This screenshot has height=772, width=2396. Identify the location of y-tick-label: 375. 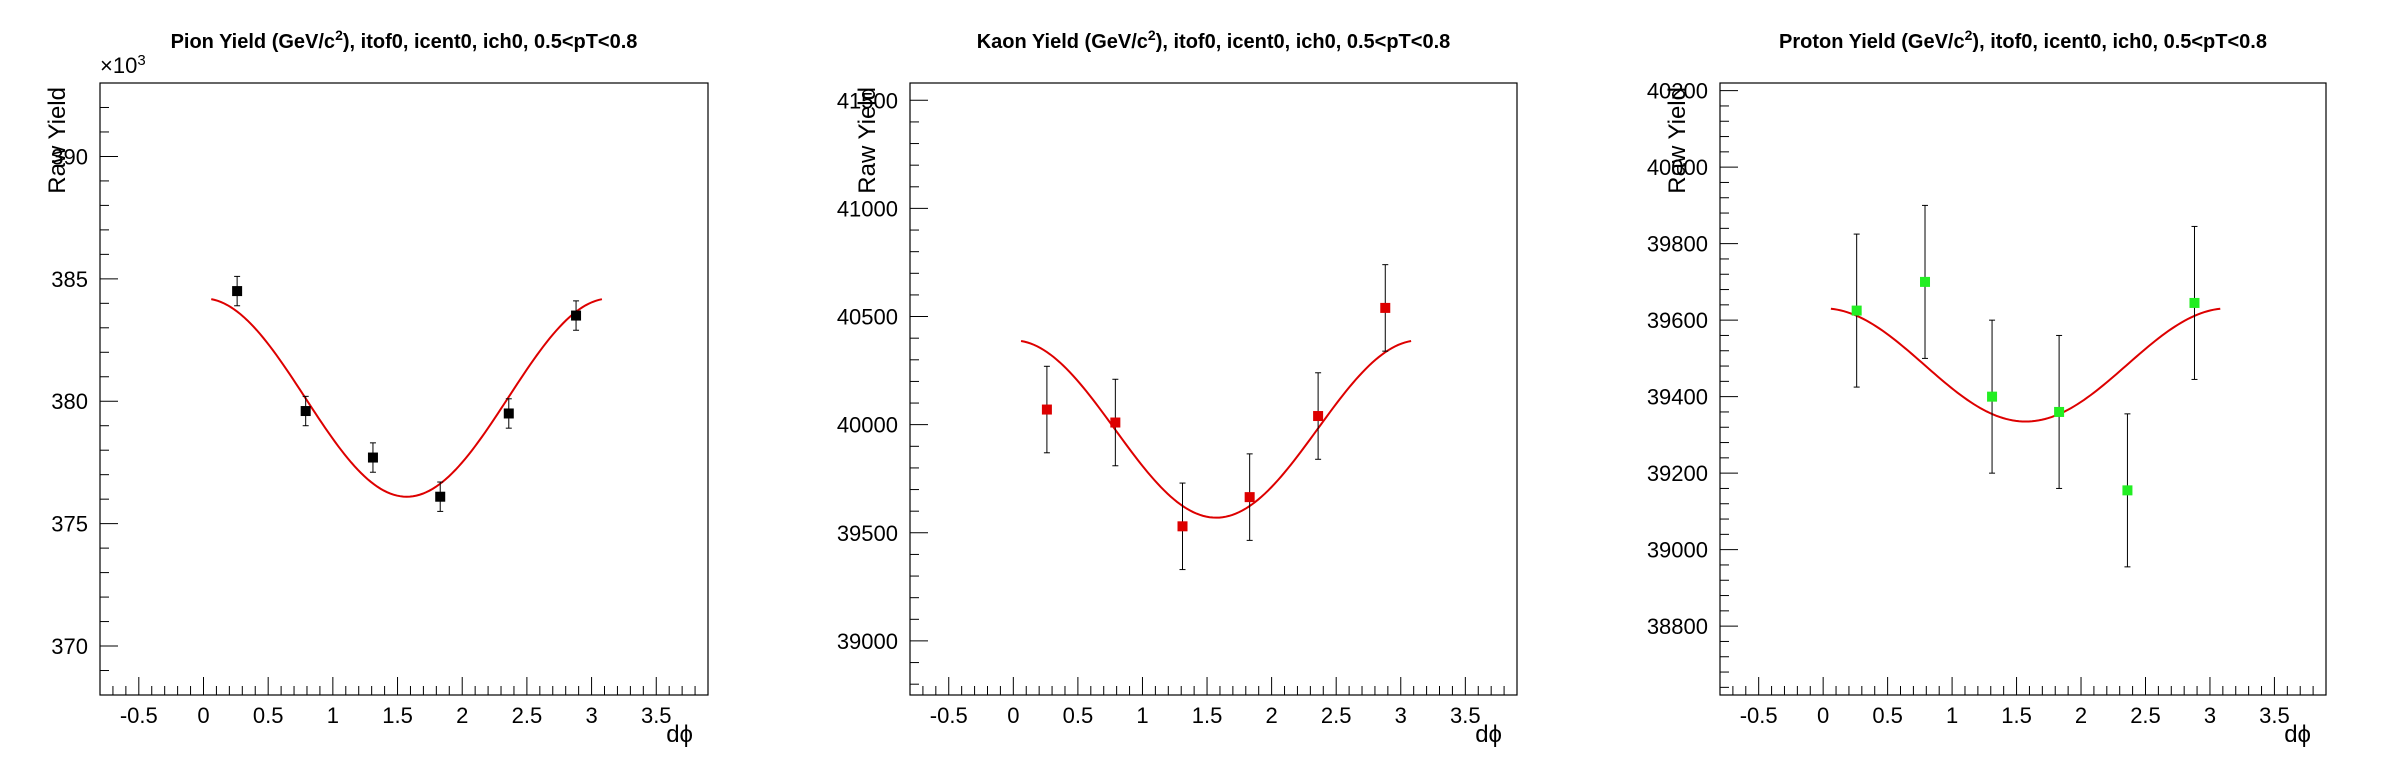
(69, 524).